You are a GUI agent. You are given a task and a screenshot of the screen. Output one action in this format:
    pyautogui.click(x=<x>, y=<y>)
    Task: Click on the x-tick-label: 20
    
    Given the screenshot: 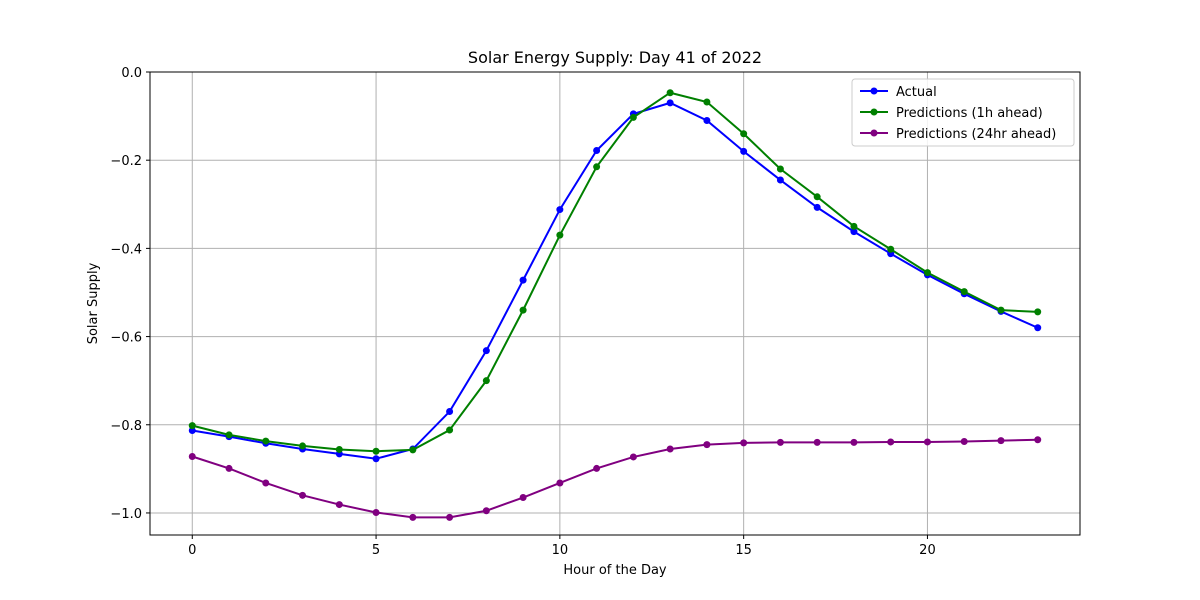 What is the action you would take?
    pyautogui.click(x=927, y=550)
    